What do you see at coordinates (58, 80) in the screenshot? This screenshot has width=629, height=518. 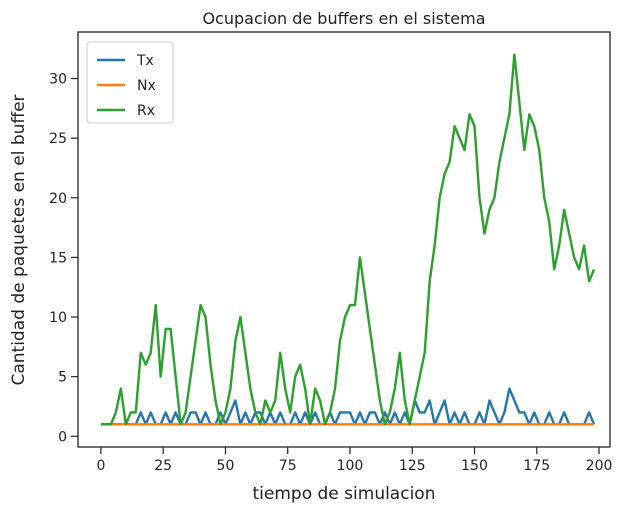 I see `y-tick-label: 30` at bounding box center [58, 80].